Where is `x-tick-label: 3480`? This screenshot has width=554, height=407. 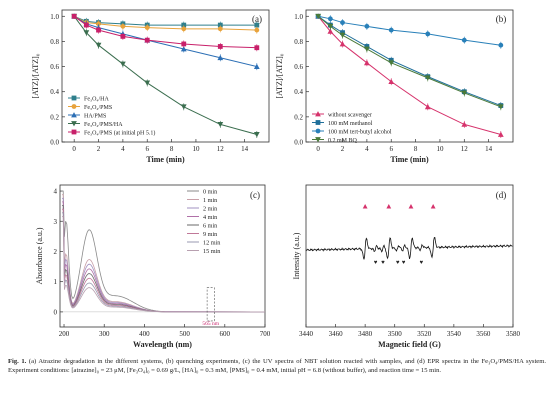 x-tick-label: 3480 is located at coordinates (365, 334).